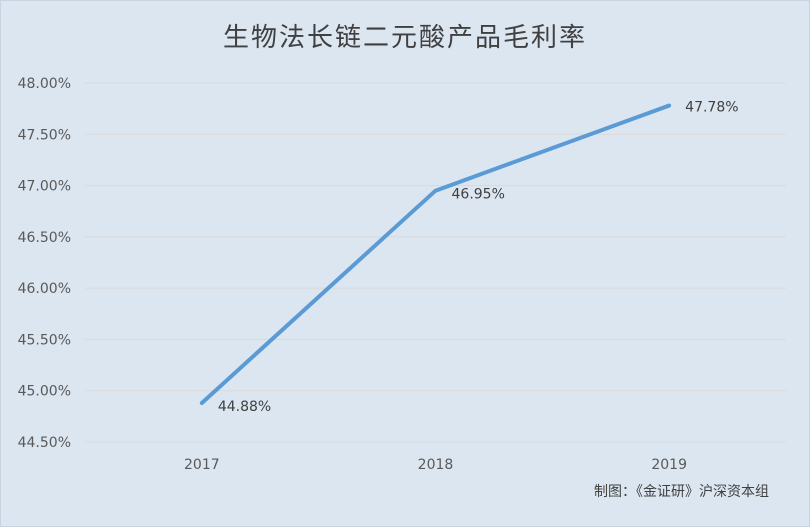 The height and width of the screenshot is (527, 810). I want to click on y-tick-label: 44.50%, so click(44, 443).